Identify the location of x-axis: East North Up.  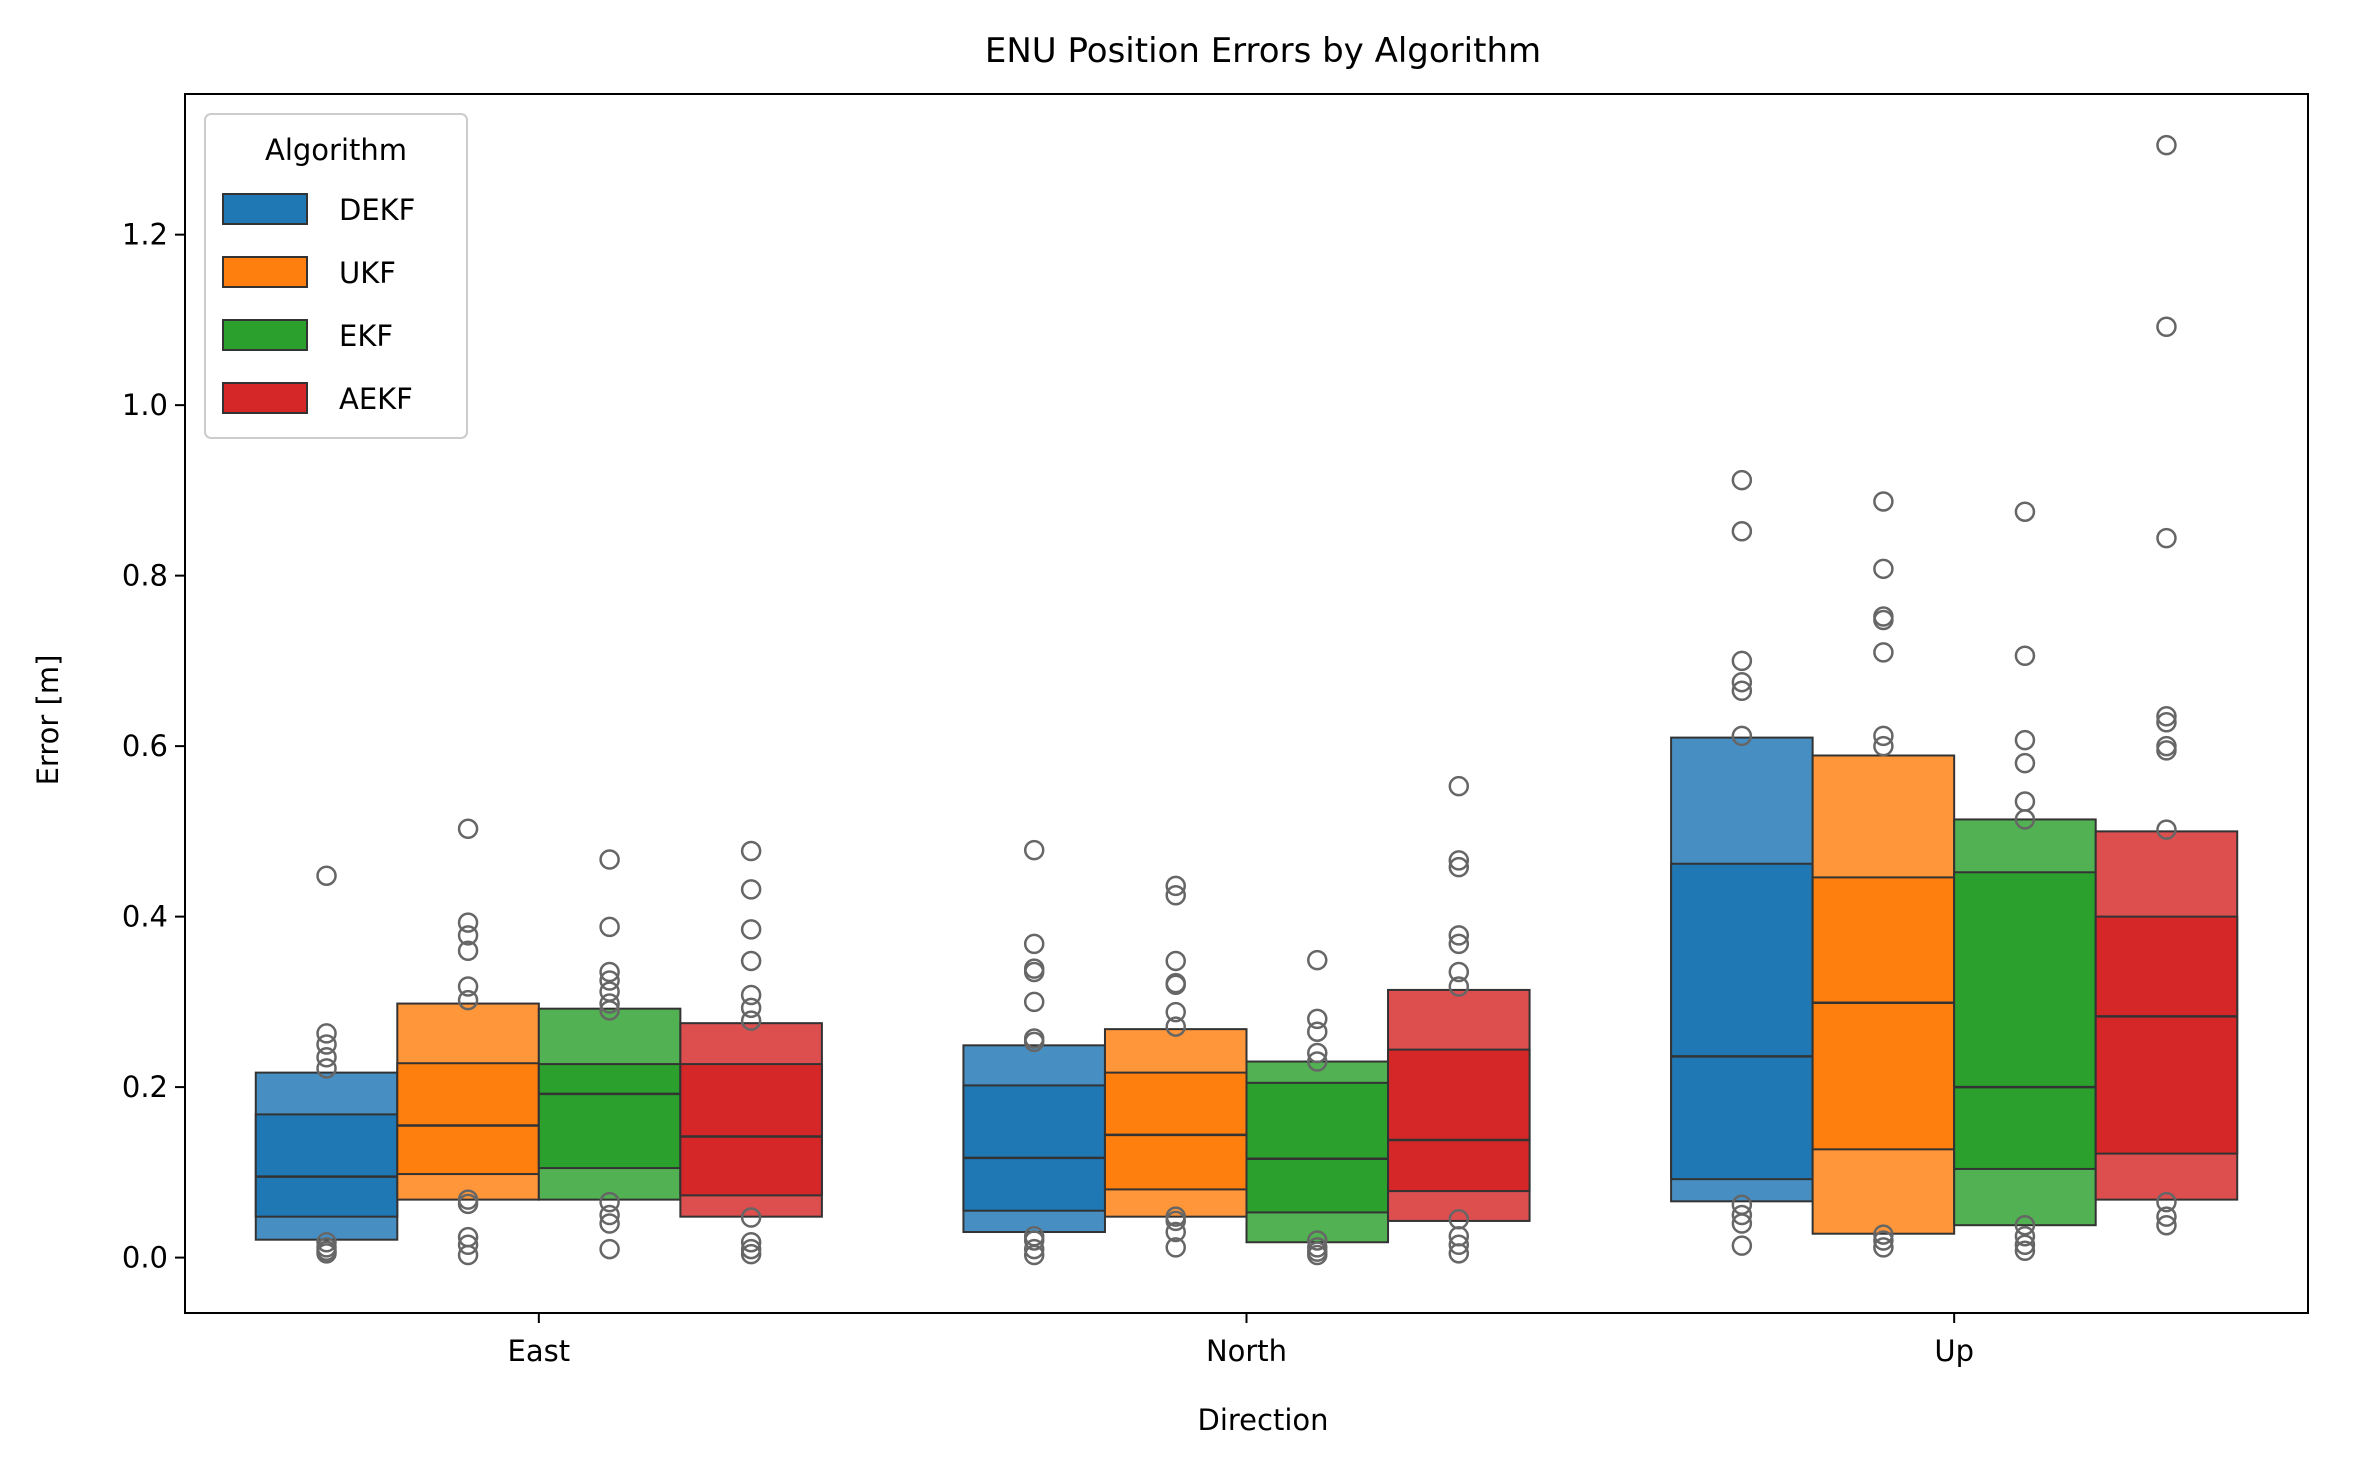
(1241, 1340).